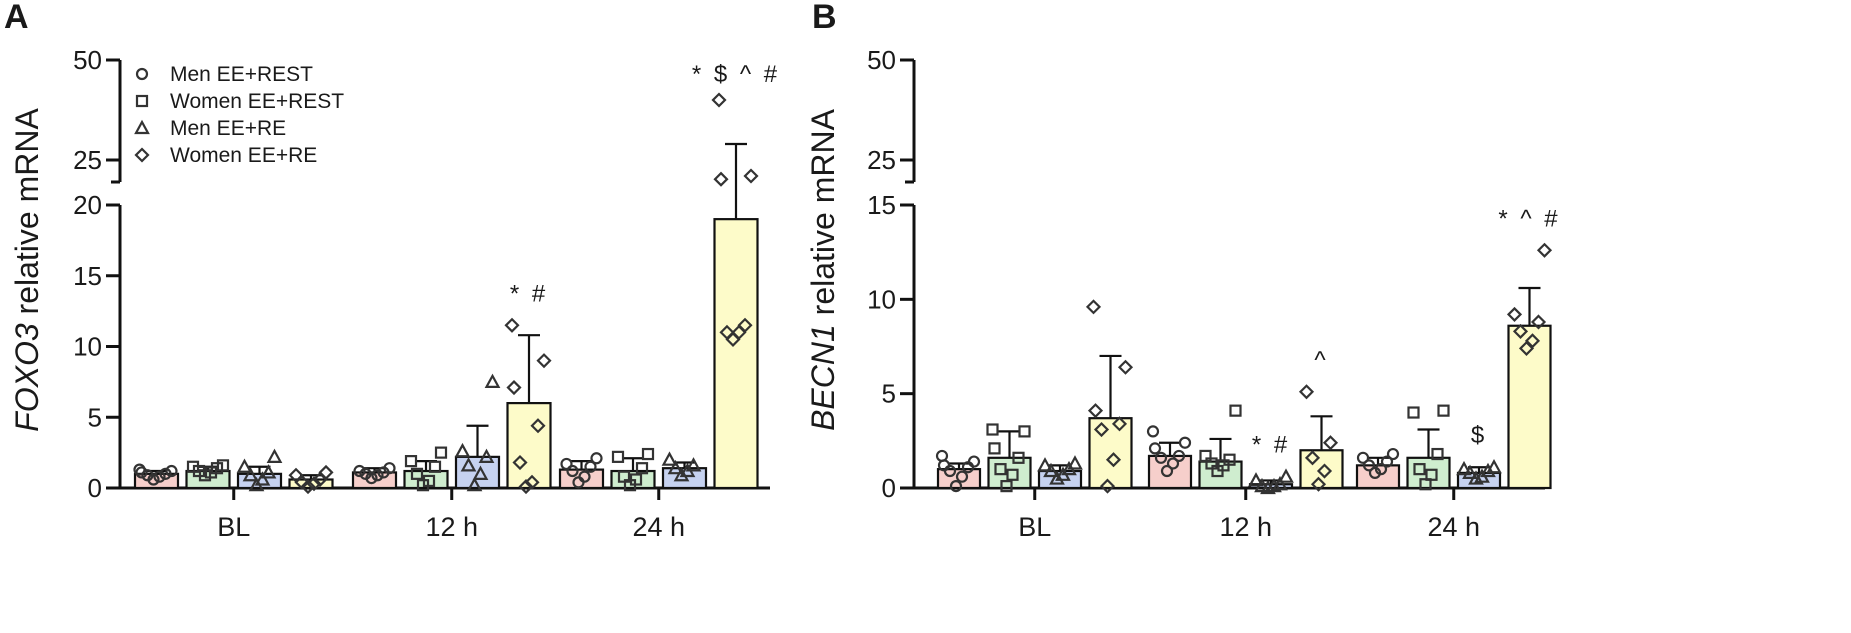 The height and width of the screenshot is (633, 1851). What do you see at coordinates (16, 18) in the screenshot?
I see `panel-a-letter: A` at bounding box center [16, 18].